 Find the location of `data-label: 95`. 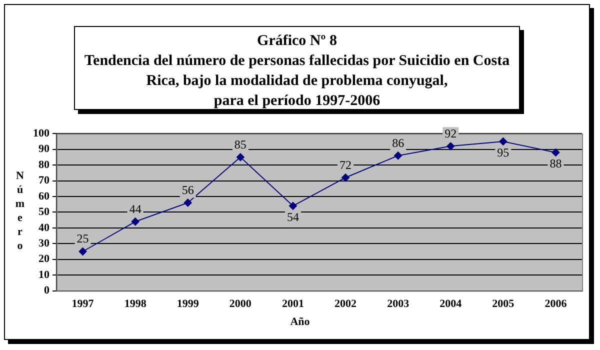

data-label: 95 is located at coordinates (503, 153).